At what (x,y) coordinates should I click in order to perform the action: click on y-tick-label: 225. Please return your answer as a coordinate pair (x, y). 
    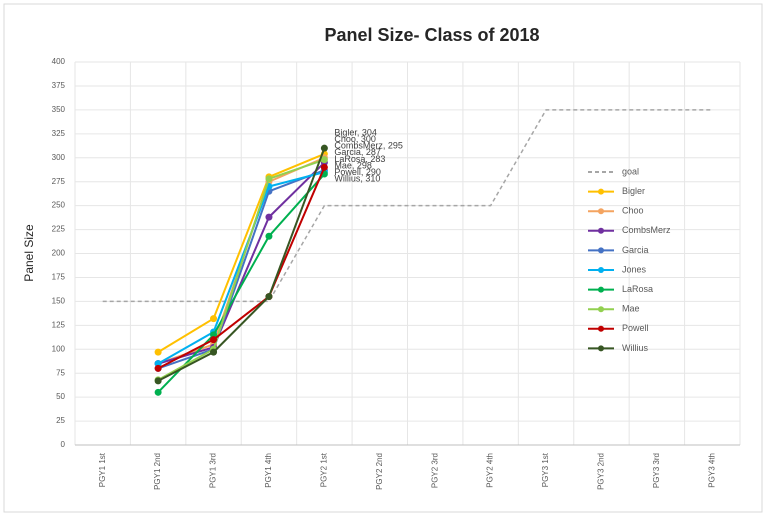
    Looking at the image, I should click on (59, 229).